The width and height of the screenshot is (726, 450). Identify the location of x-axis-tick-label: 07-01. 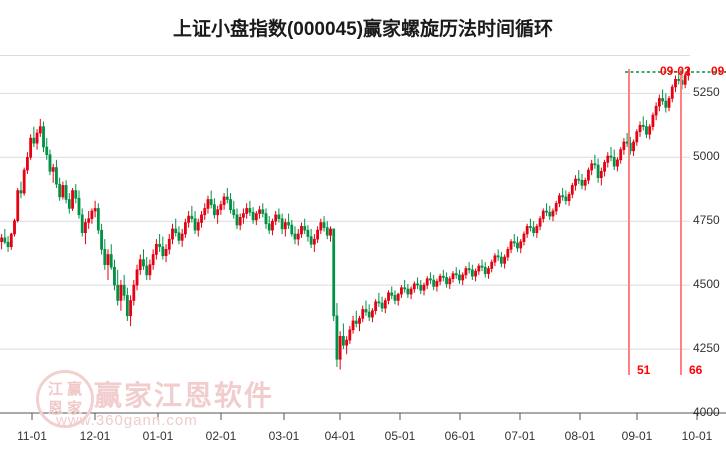
(520, 436).